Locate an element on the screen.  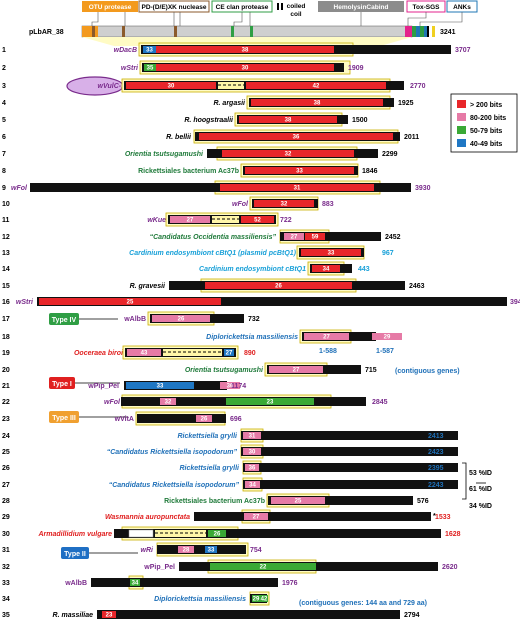
header-connectors is located at coordinates (277, 19).